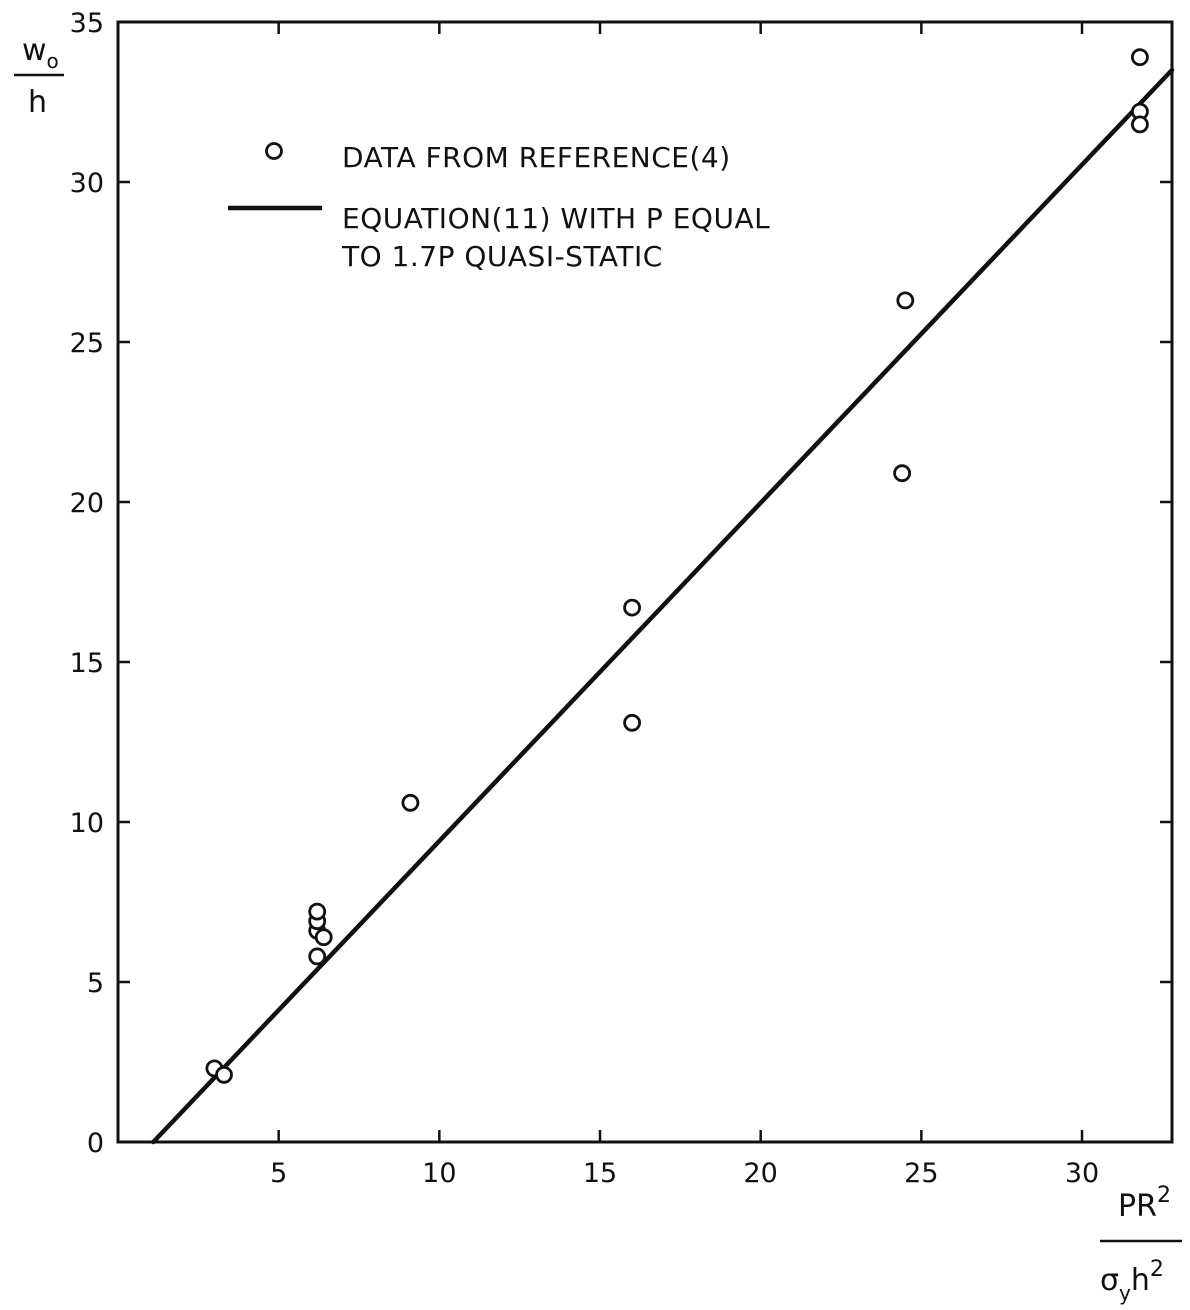 The height and width of the screenshot is (1310, 1190). What do you see at coordinates (600, 1173) in the screenshot?
I see `x-tick-label: 15` at bounding box center [600, 1173].